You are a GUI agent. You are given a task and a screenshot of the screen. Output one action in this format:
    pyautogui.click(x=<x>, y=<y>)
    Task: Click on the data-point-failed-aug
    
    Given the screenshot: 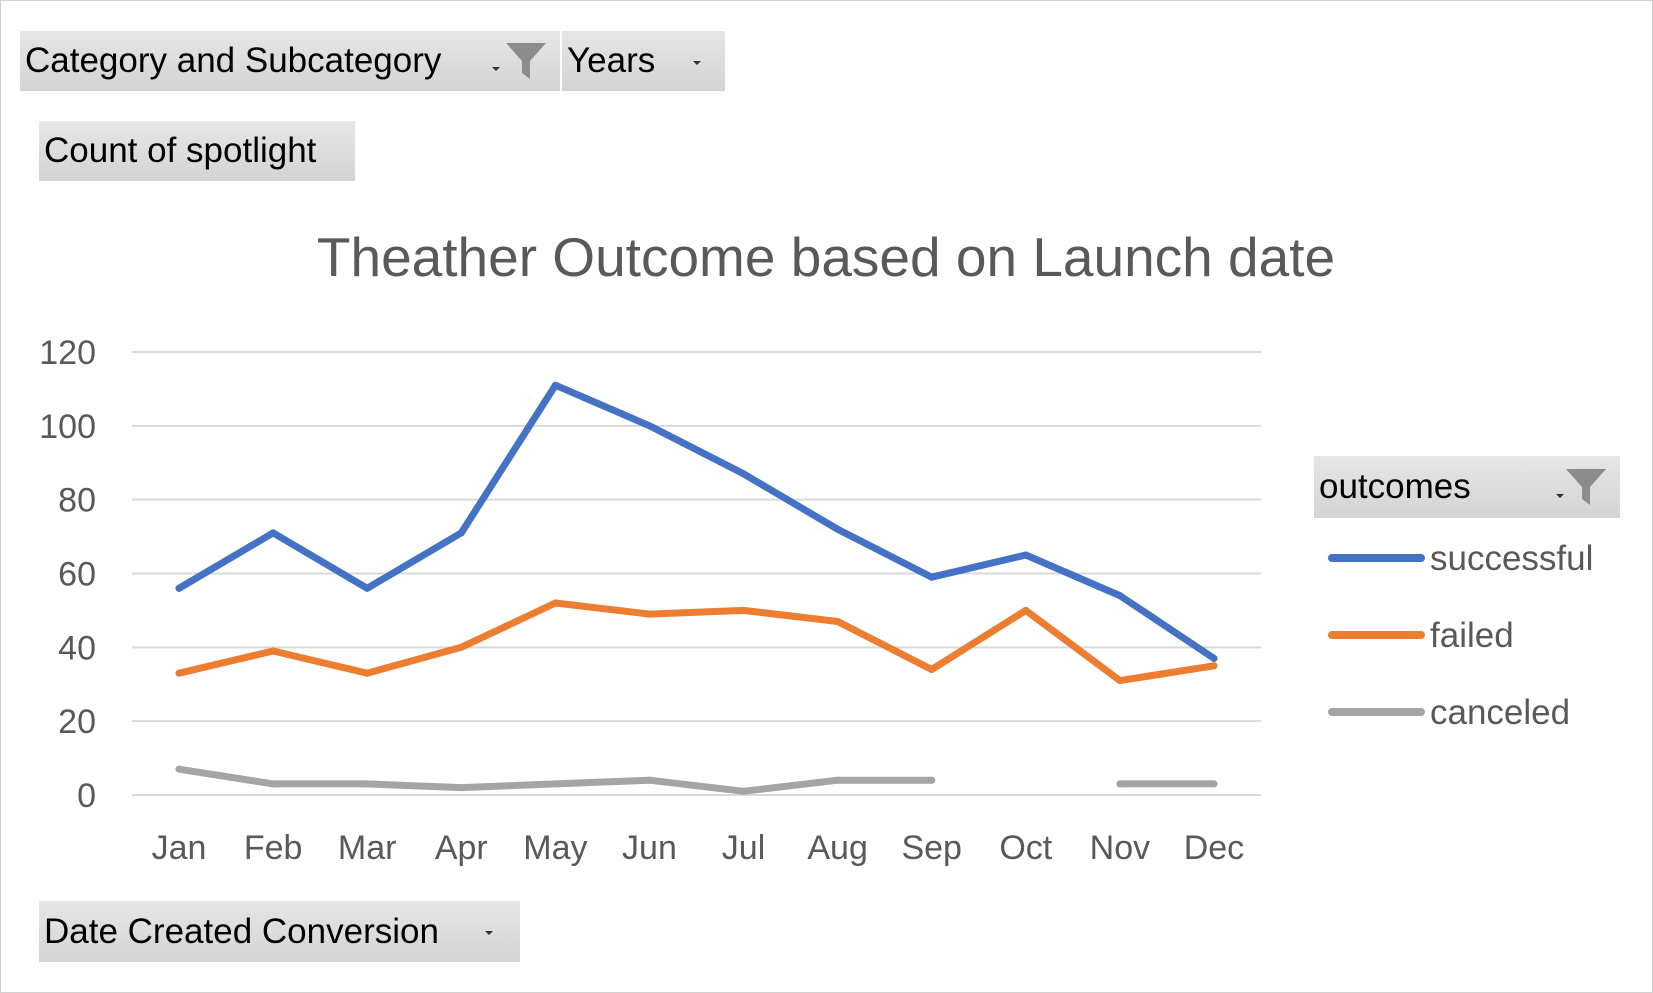 What is the action you would take?
    pyautogui.click(x=838, y=621)
    